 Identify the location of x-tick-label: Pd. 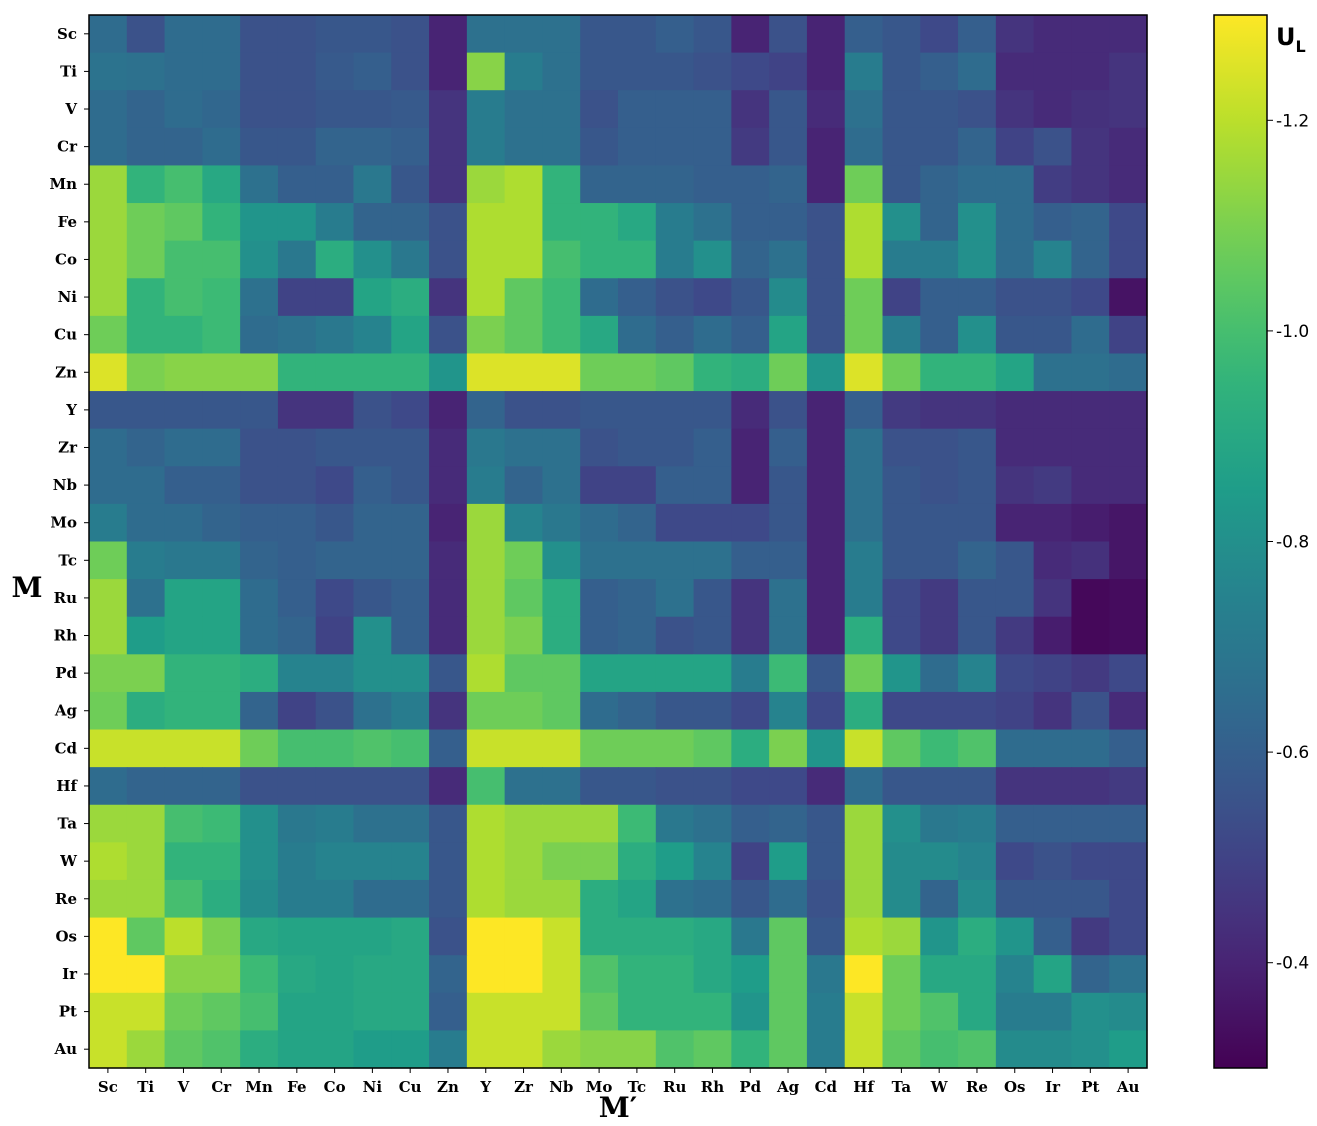
(750, 1087).